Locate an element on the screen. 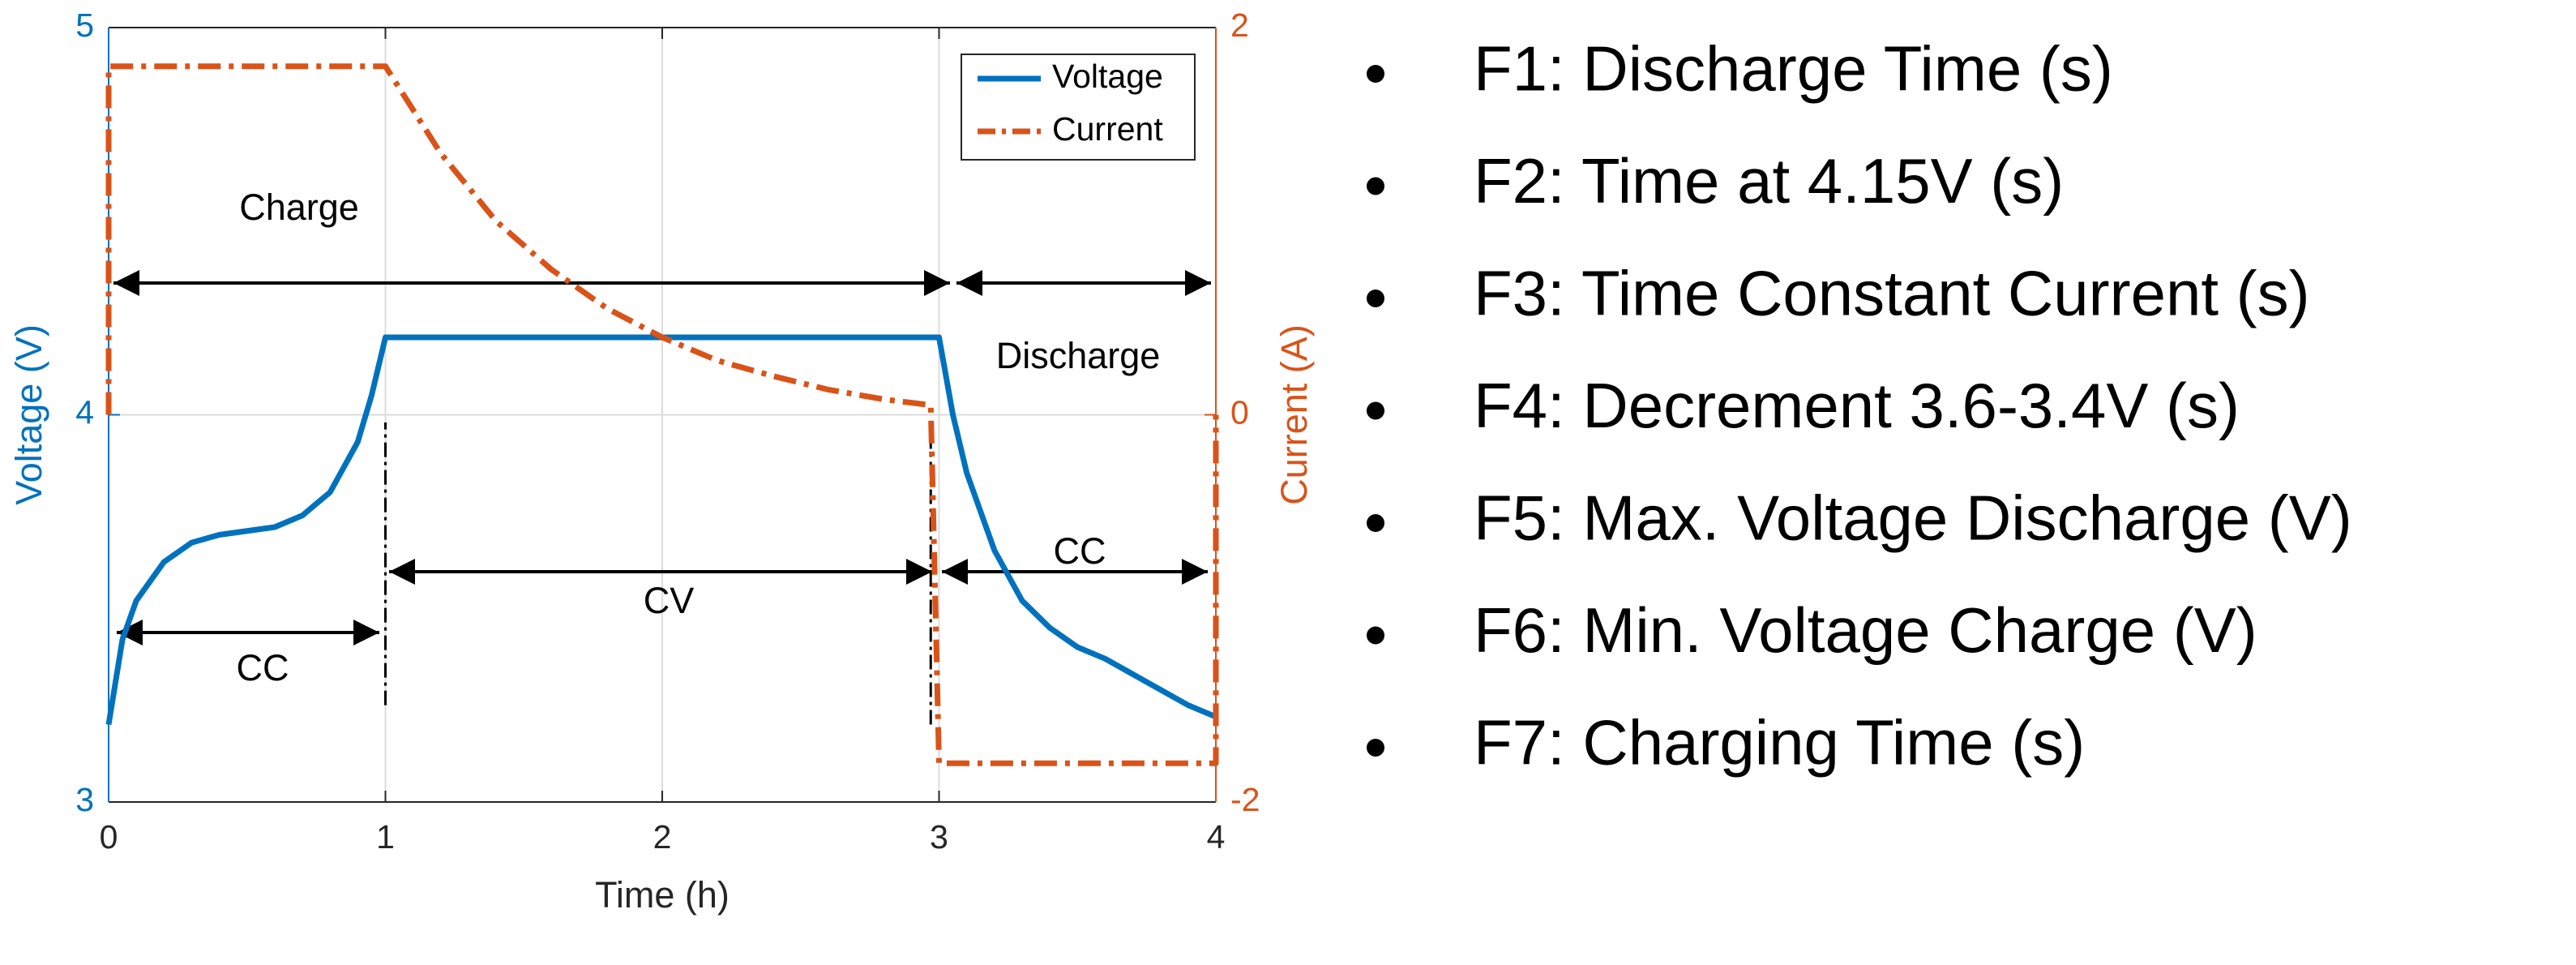 The width and height of the screenshot is (2576, 965). bullet-text: F4: Decrement 3.6-3.4V (s) is located at coordinates (1857, 405).